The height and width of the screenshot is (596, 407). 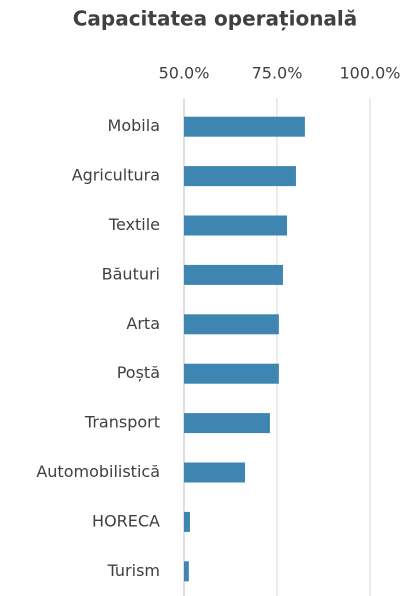 I want to click on y-tick-label: Băuturi, so click(x=131, y=273).